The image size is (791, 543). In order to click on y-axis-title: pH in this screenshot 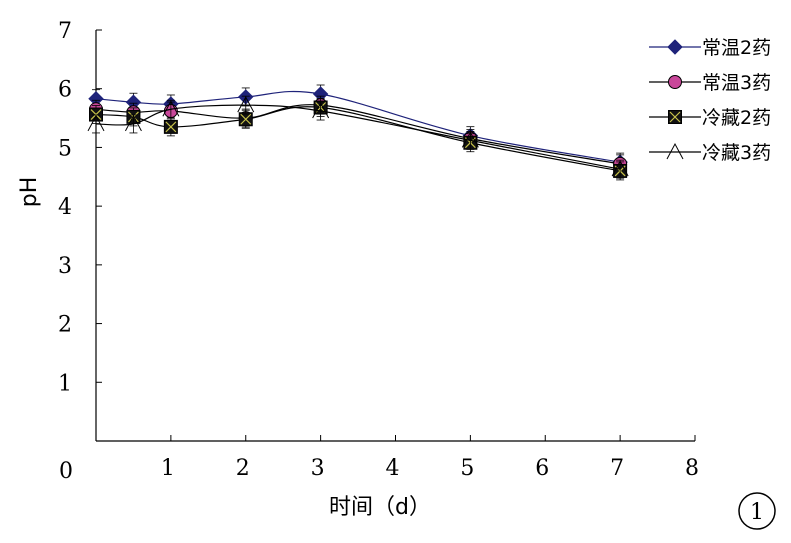, I will do `click(29, 192)`.